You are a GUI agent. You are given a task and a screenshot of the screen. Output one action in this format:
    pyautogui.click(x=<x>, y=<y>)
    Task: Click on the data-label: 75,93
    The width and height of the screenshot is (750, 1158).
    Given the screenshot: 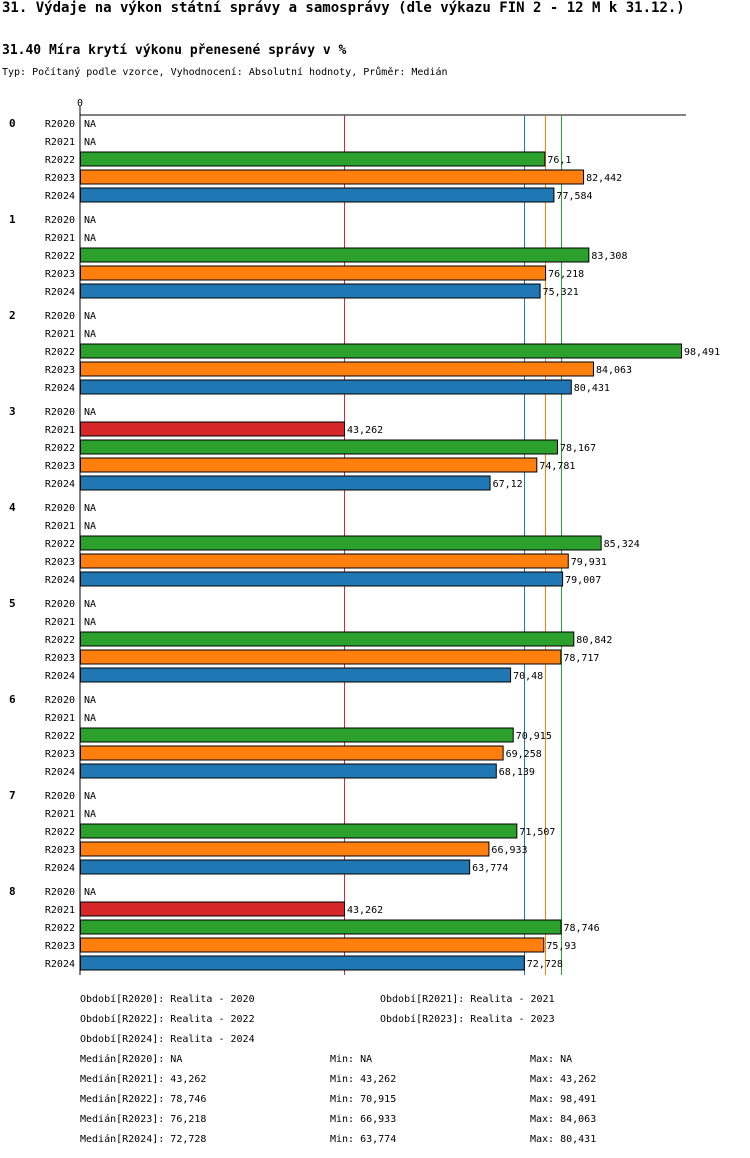 What is the action you would take?
    pyautogui.click(x=561, y=946)
    